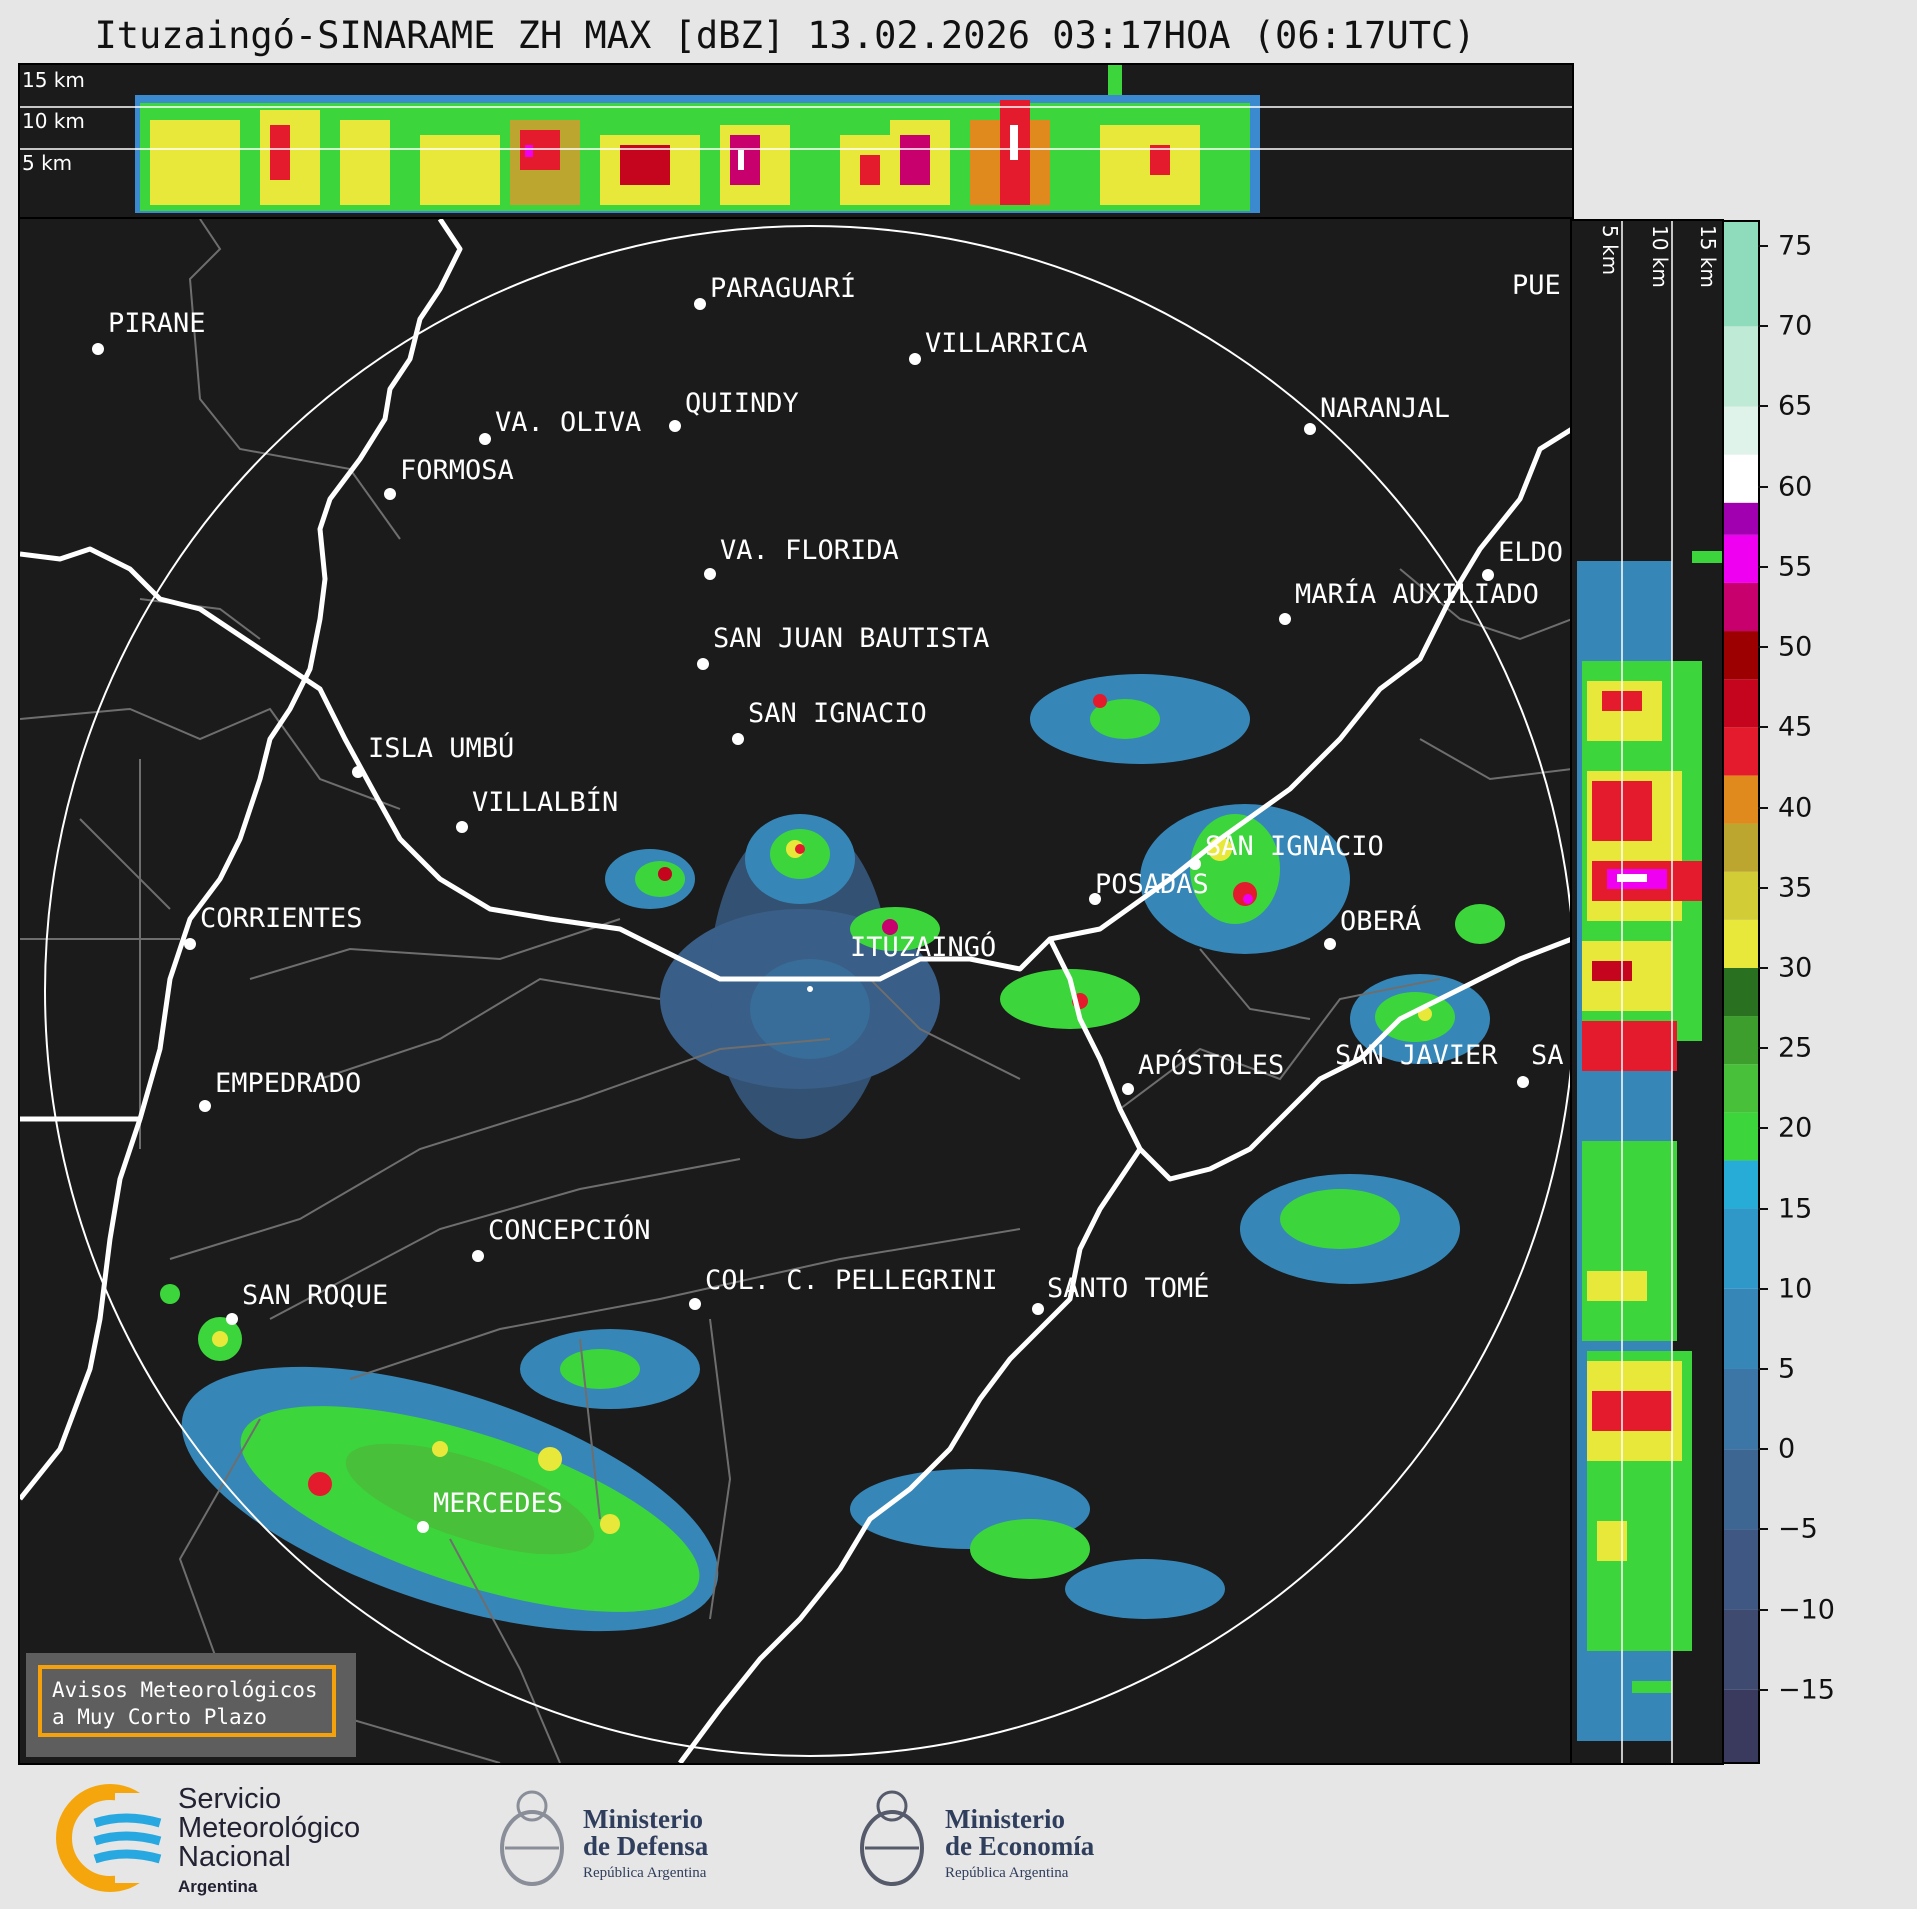  What do you see at coordinates (851, 1280) in the screenshot?
I see `svg-text: COL. C. PELLEGRINI` at bounding box center [851, 1280].